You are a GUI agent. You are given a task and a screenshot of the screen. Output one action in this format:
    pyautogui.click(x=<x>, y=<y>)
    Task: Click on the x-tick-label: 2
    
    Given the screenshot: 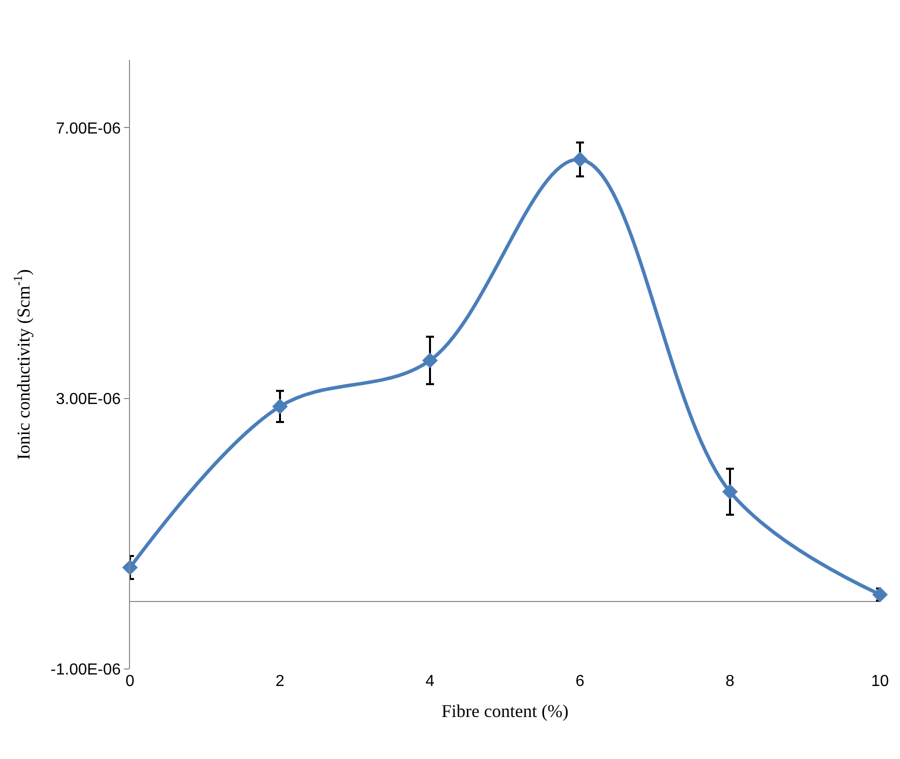 What is the action you would take?
    pyautogui.click(x=280, y=681)
    